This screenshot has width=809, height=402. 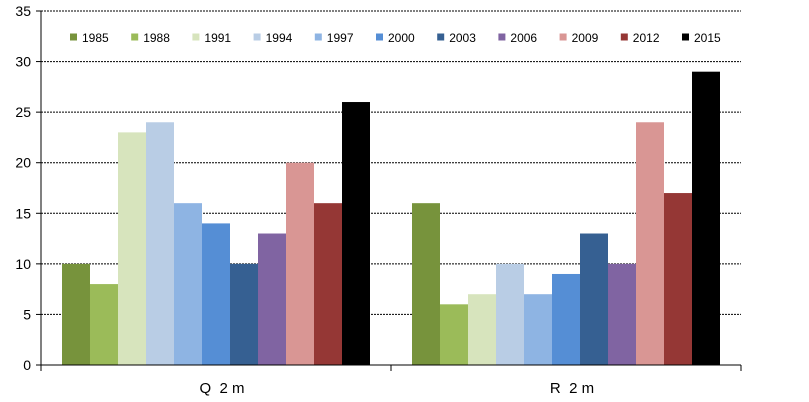 I want to click on x-category-label: R 2 m, so click(x=572, y=388).